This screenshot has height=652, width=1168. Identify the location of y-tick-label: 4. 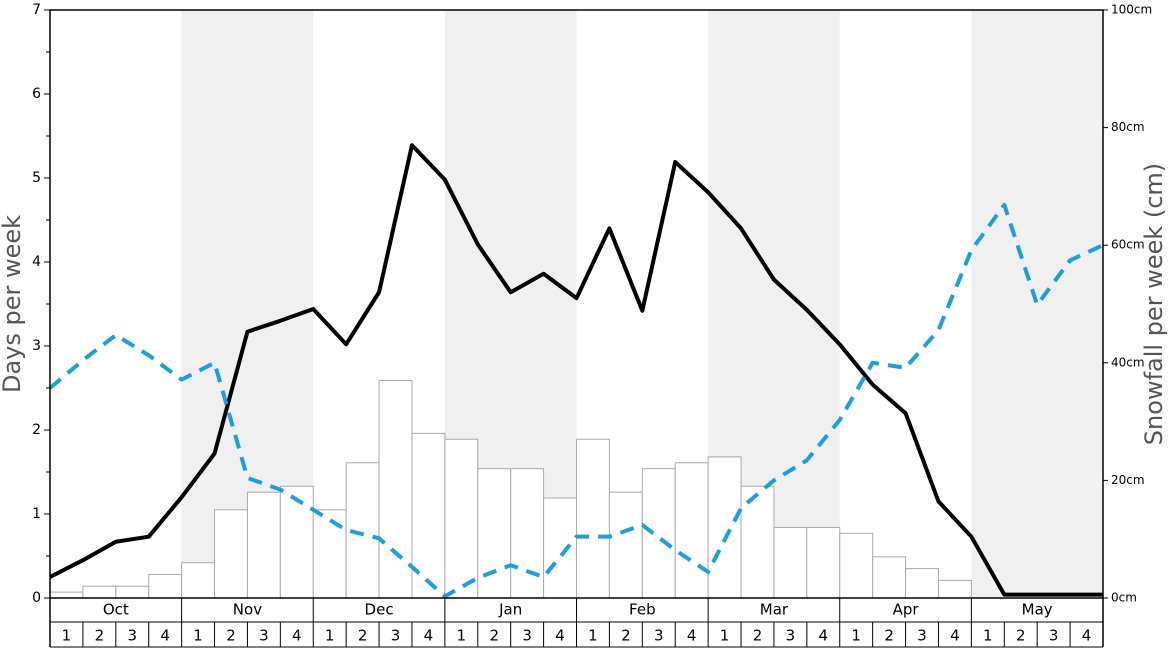
(36, 262).